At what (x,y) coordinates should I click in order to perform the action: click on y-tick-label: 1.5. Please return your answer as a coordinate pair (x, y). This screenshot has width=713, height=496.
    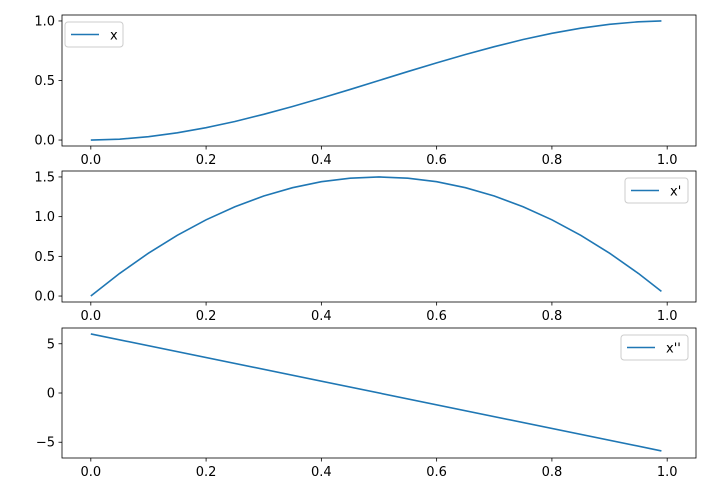
    Looking at the image, I should click on (44, 177).